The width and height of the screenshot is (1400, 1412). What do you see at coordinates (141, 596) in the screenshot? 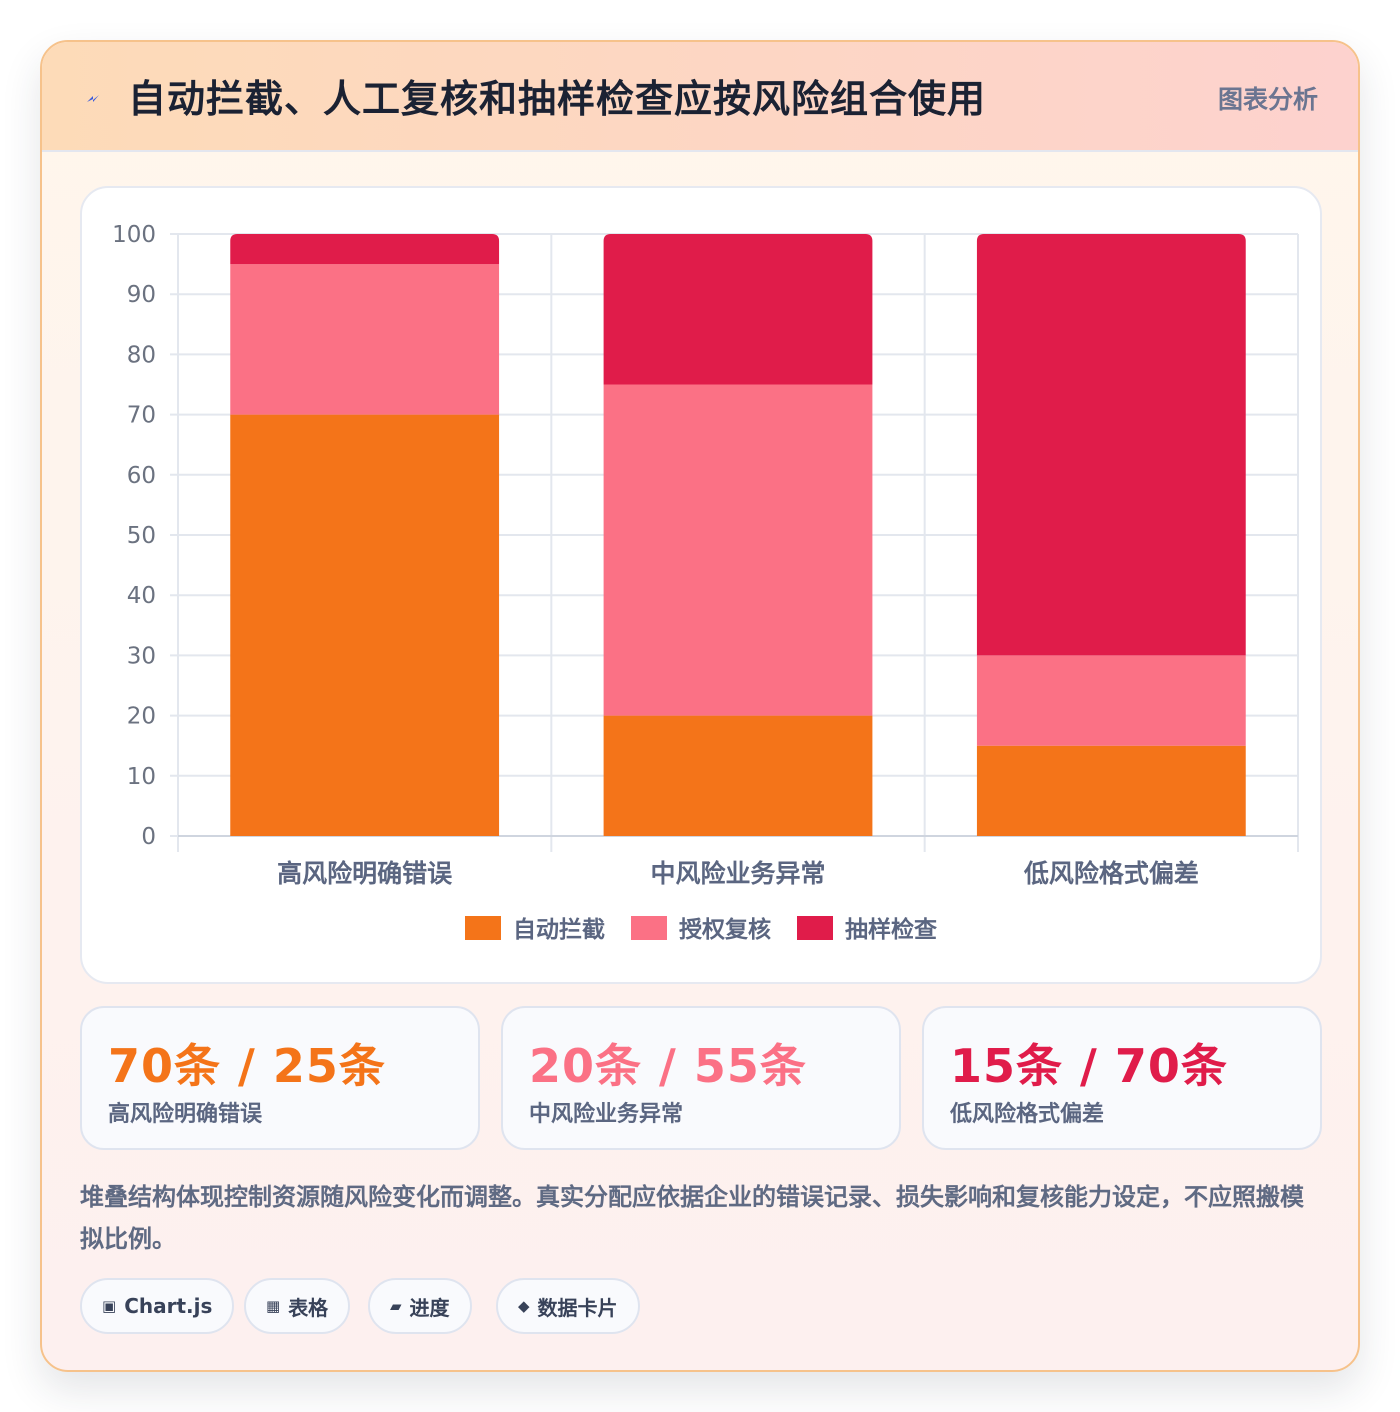
I see `y-tick-label: 40` at bounding box center [141, 596].